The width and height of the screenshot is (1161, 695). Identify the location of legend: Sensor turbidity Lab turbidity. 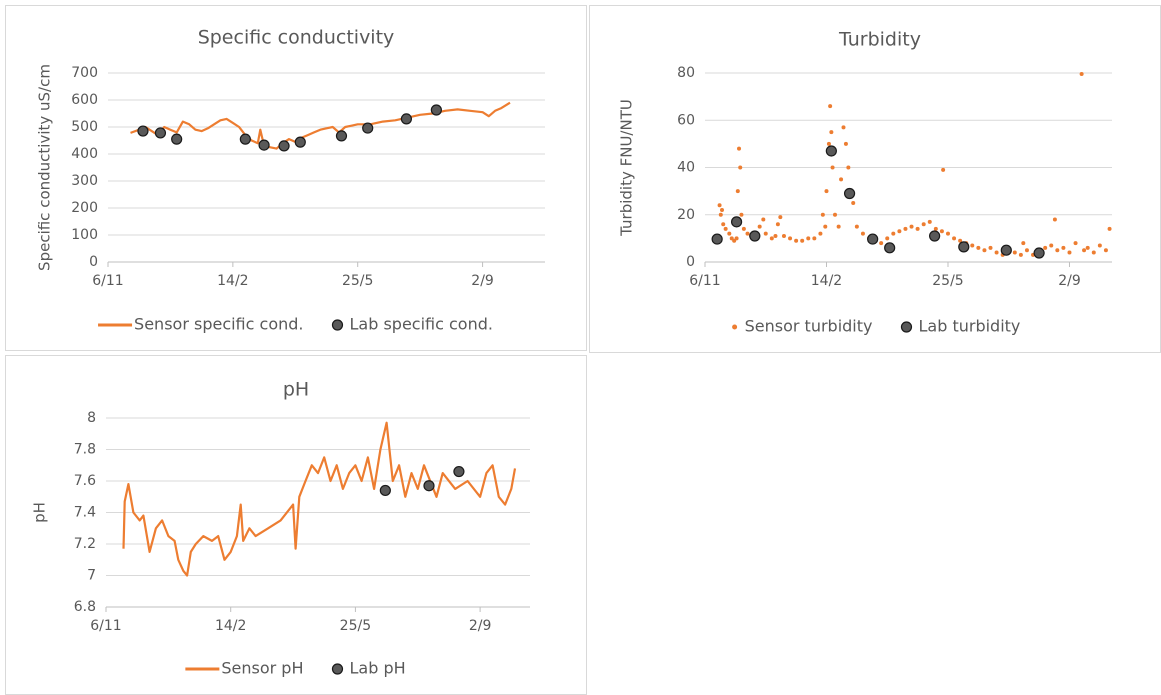
(876, 326).